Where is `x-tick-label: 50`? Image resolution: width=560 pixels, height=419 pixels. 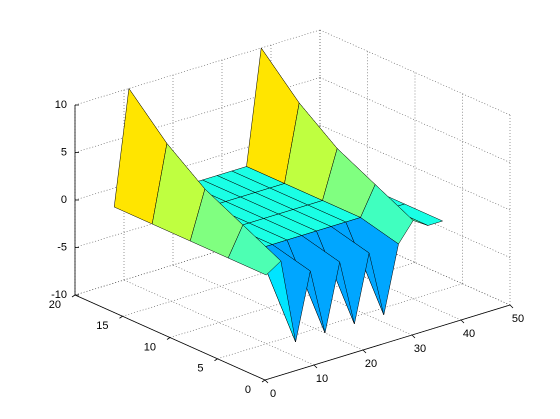
x-tick-label: 50 is located at coordinates (518, 319).